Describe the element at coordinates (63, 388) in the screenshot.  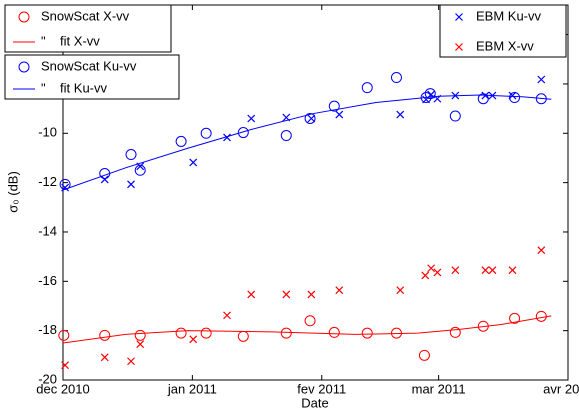
I see `x-tick-label: dec 2010` at that location.